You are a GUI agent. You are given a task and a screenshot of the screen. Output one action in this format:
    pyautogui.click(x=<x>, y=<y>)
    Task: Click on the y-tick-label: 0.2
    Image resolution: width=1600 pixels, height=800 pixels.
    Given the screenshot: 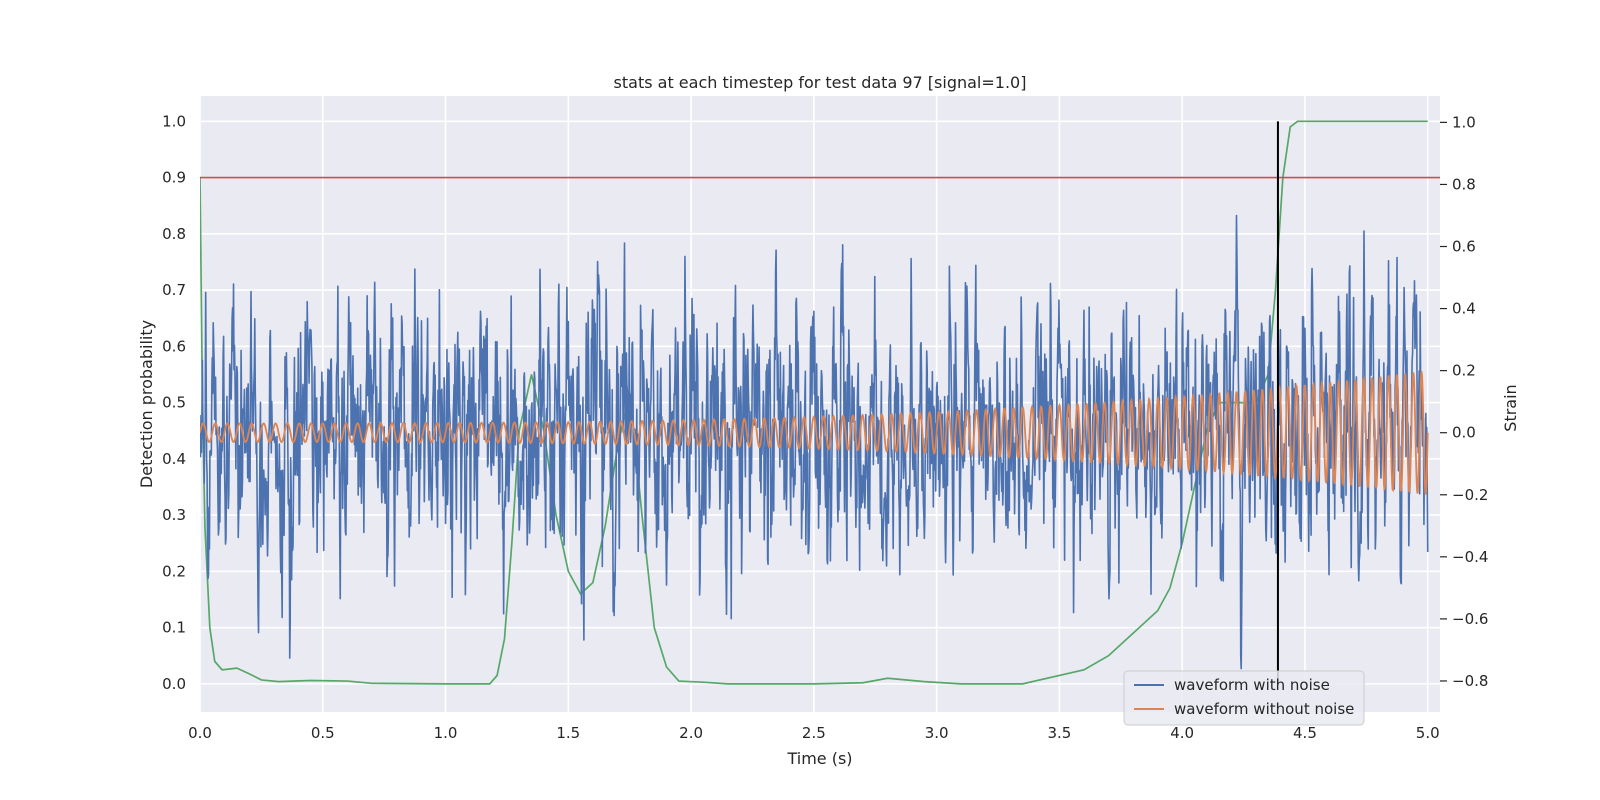 What is the action you would take?
    pyautogui.click(x=174, y=571)
    